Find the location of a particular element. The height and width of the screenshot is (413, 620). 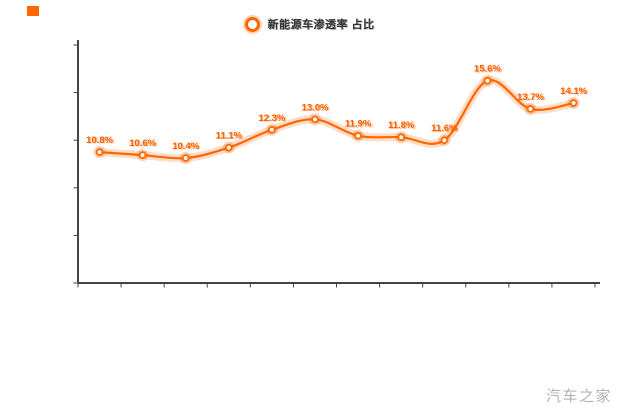

title-bullet-icon is located at coordinates (33, 11).